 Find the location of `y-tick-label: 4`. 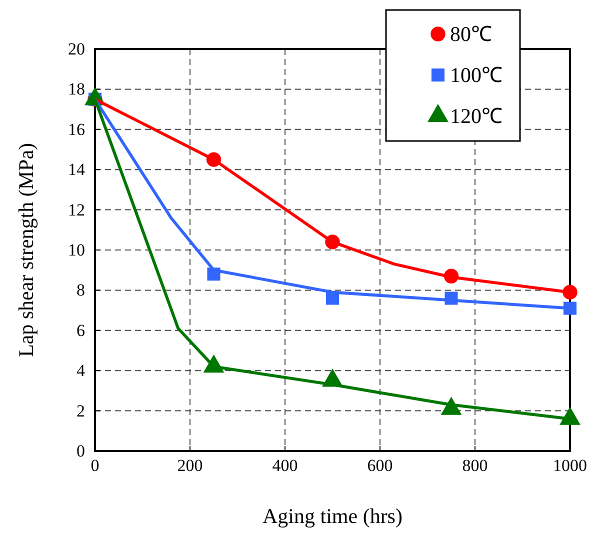

y-tick-label: 4 is located at coordinates (81, 370).